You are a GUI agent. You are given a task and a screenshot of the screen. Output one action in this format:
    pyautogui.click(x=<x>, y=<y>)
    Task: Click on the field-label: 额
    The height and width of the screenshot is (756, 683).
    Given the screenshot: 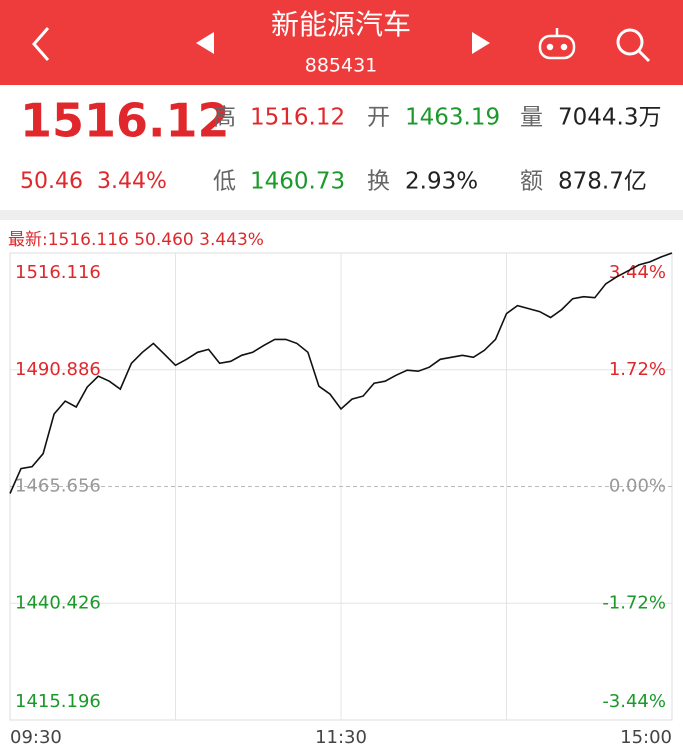 What is the action you would take?
    pyautogui.click(x=531, y=182)
    